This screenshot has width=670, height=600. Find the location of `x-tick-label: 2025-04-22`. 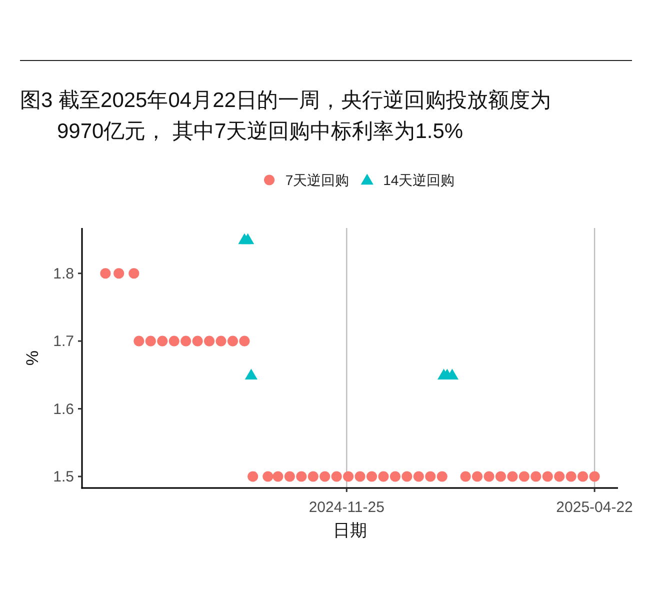

x-tick-label: 2025-04-22 is located at coordinates (594, 507).